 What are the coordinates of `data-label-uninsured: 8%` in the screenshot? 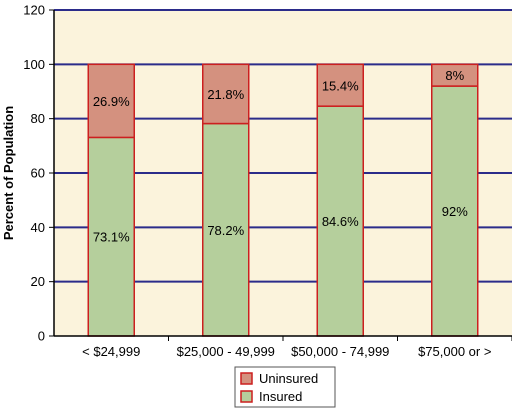 It's located at (454, 75).